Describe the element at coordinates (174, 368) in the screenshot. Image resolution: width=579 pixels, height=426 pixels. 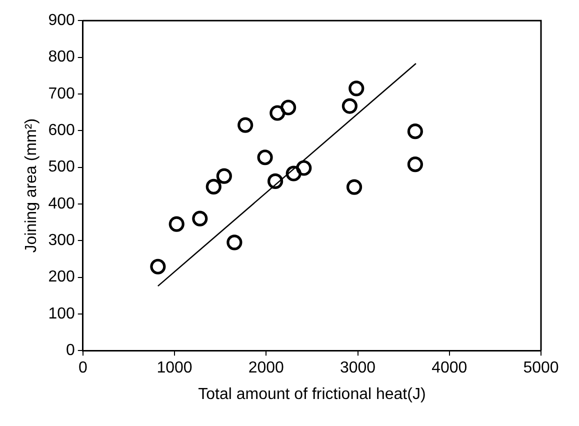
I see `x-tick-label: 1000` at that location.